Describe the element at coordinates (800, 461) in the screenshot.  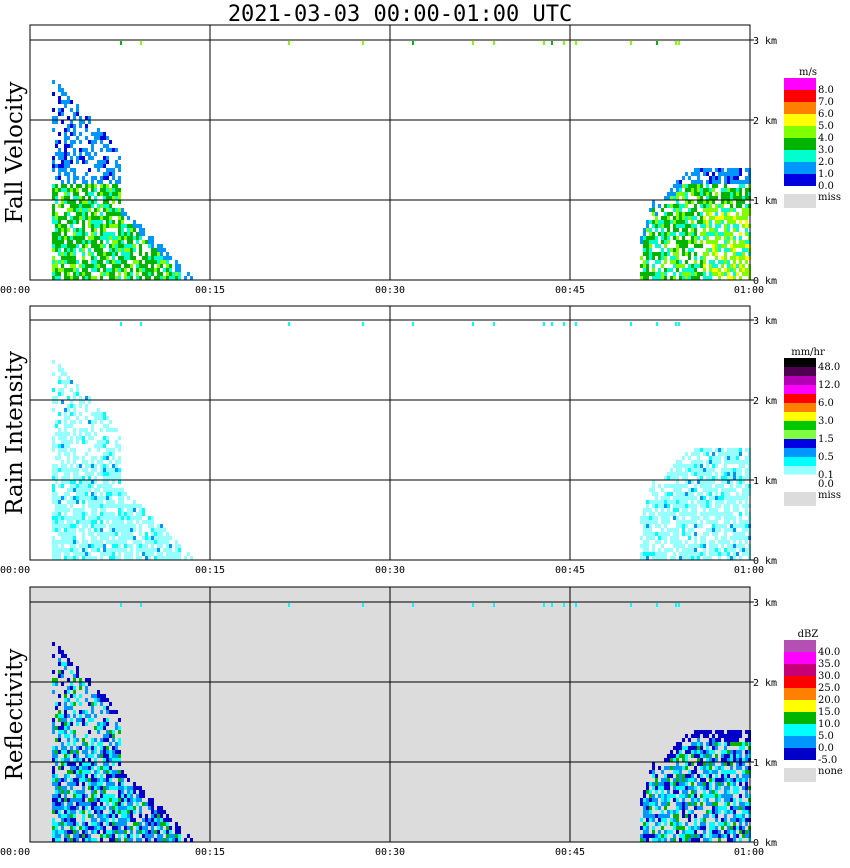
I see `colorbar-swatch` at that location.